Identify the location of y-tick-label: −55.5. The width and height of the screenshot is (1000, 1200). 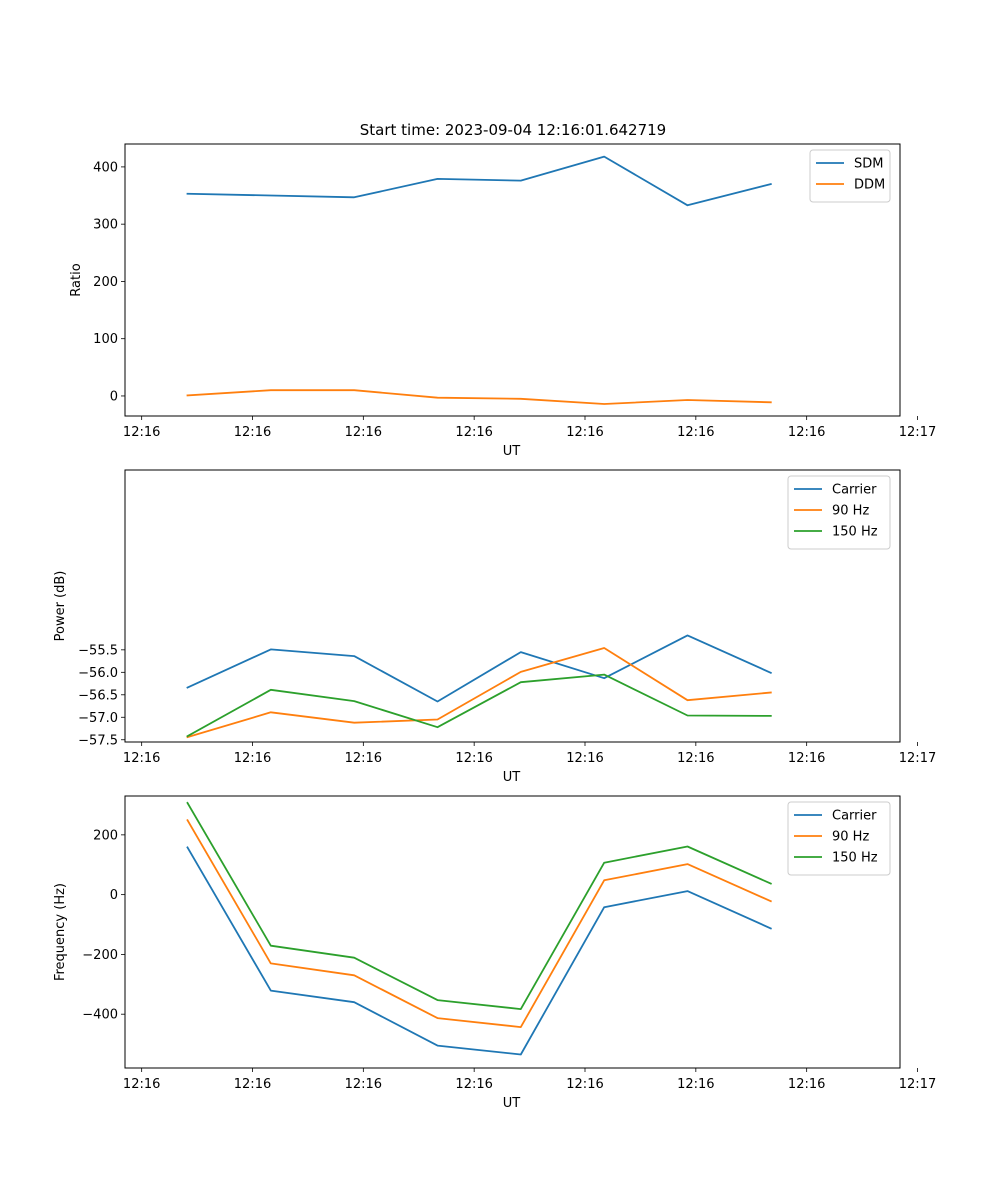
(98, 650).